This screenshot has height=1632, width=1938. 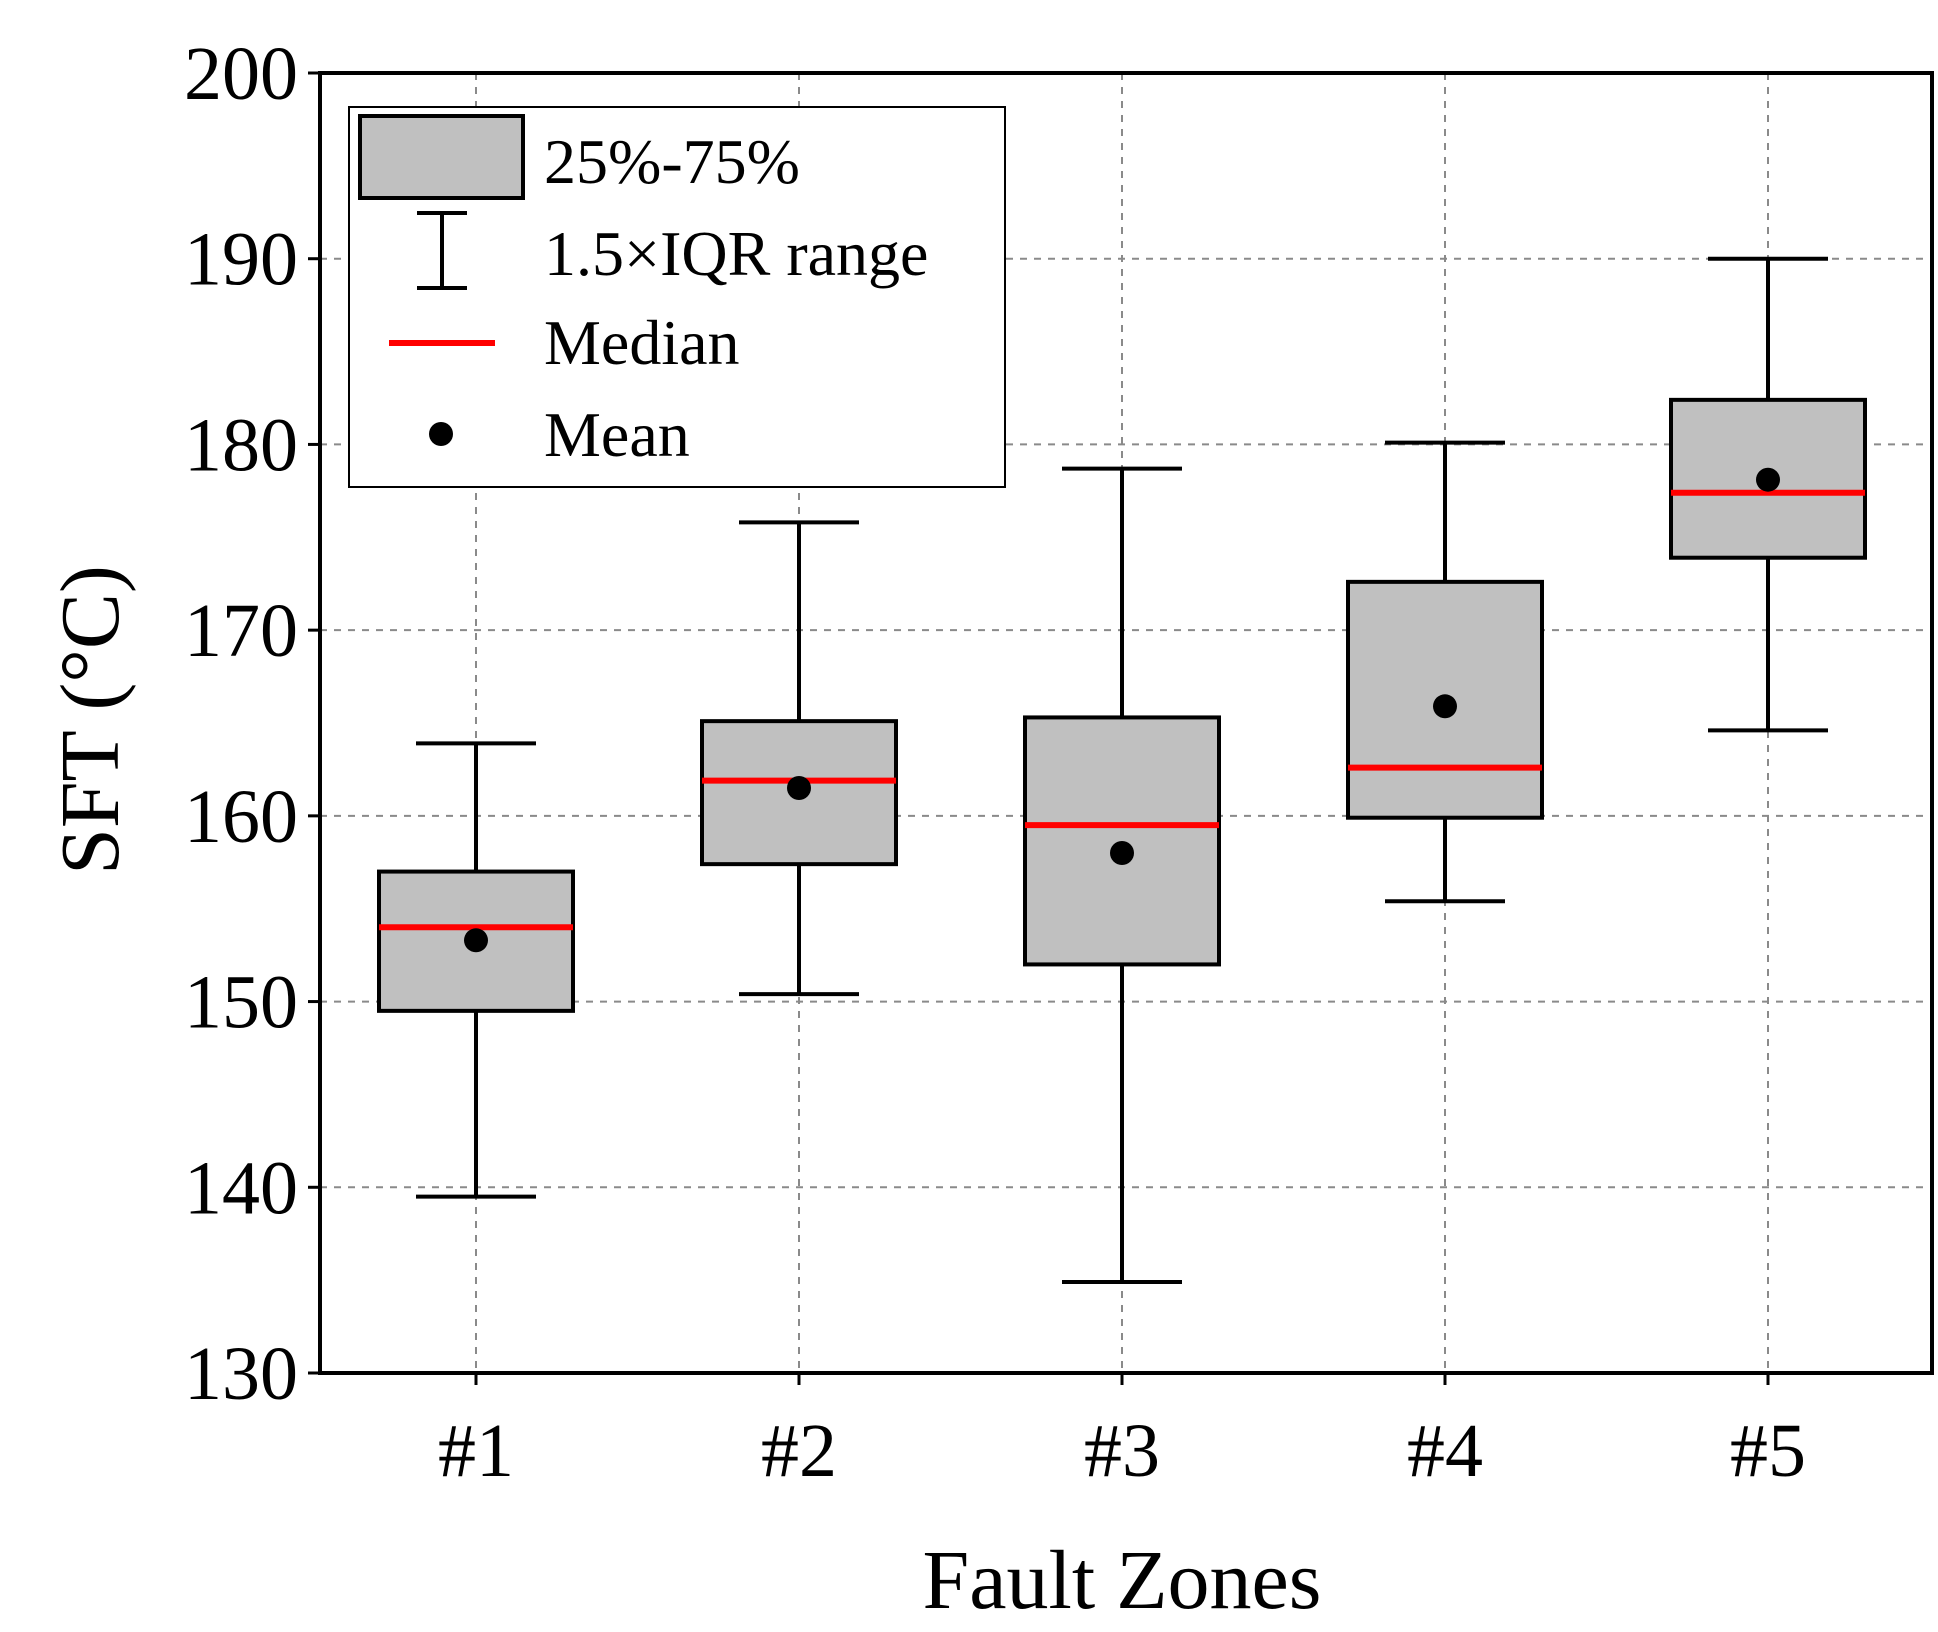 What do you see at coordinates (1122, 1451) in the screenshot?
I see `x-tick-label-3: #3` at bounding box center [1122, 1451].